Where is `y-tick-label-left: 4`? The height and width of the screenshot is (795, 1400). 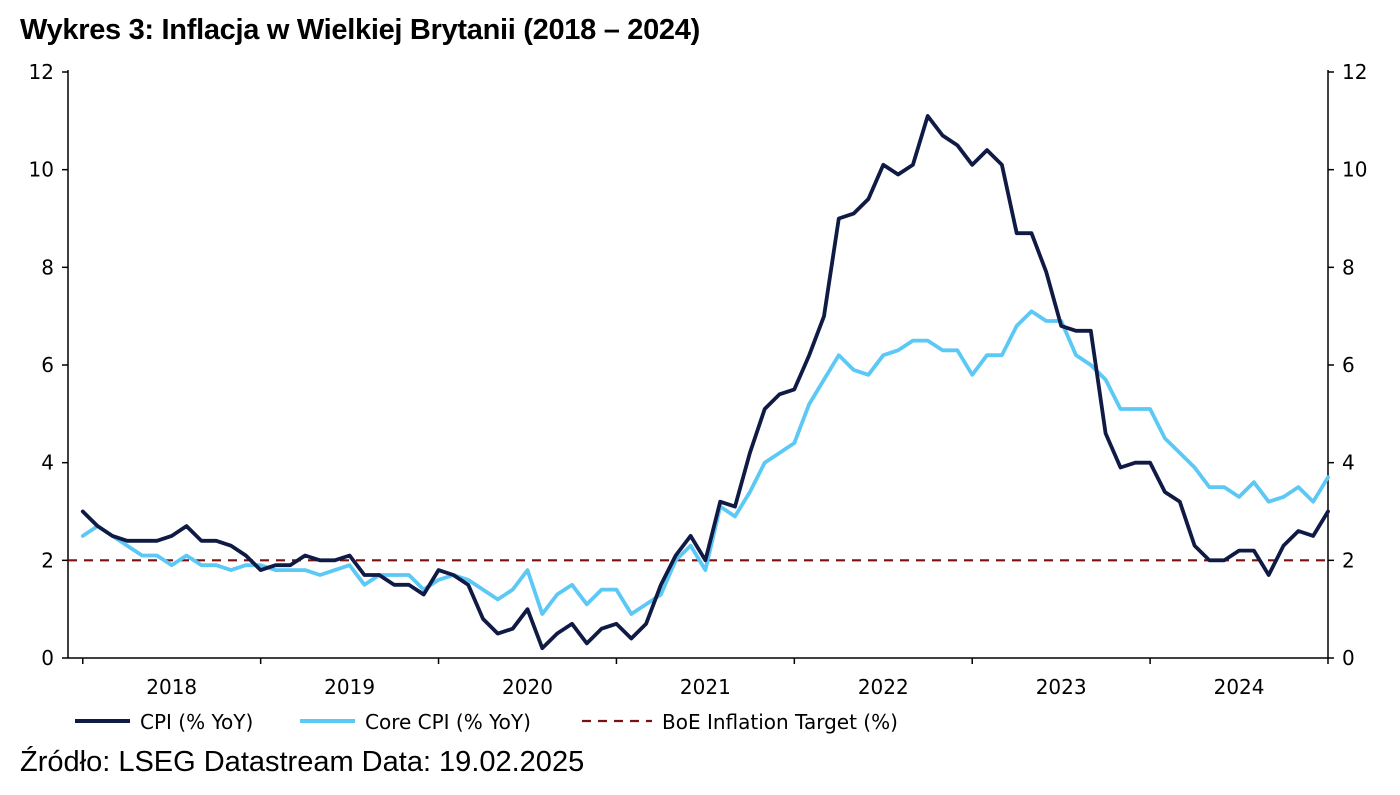 y-tick-label-left: 4 is located at coordinates (47, 463).